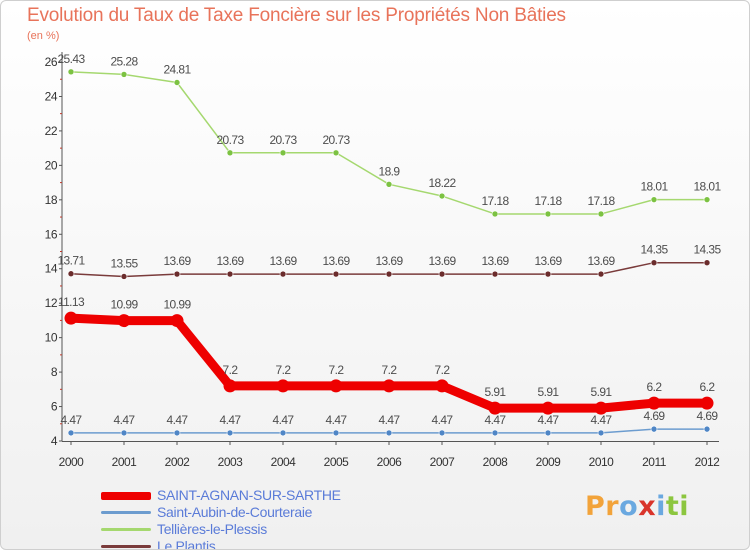  What do you see at coordinates (125, 462) in the screenshot?
I see `x-tick-label: 2001` at bounding box center [125, 462].